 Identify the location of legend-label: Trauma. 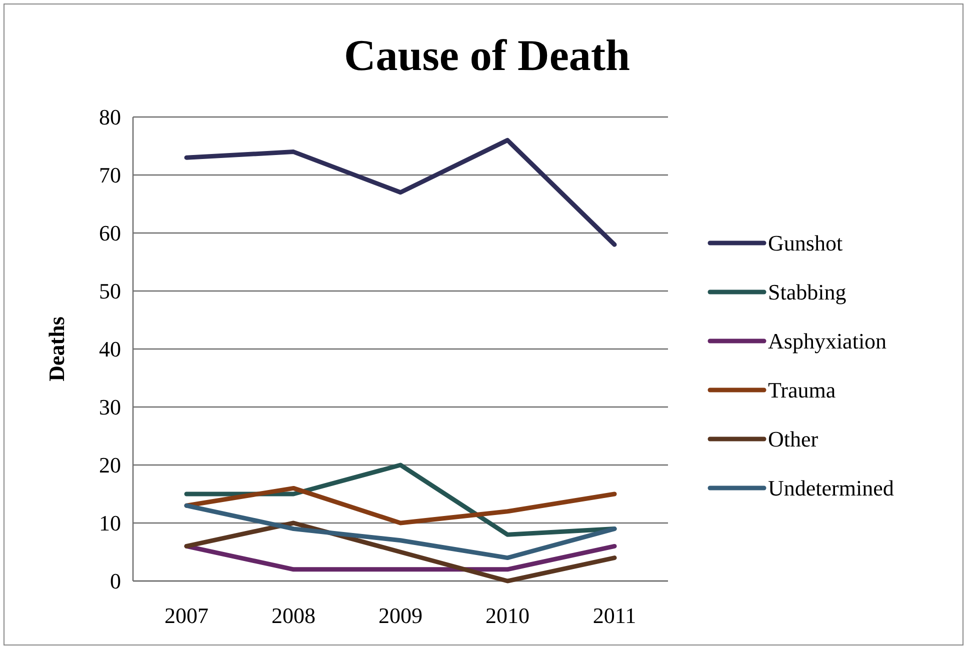
(802, 390).